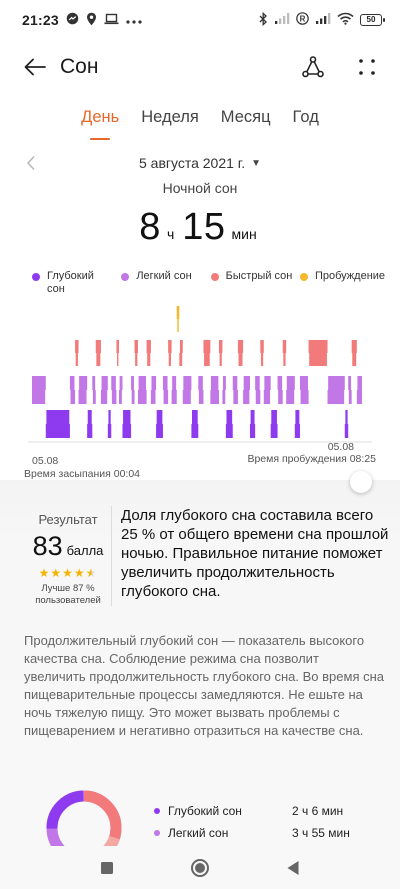  I want to click on back-button, so click(35, 67).